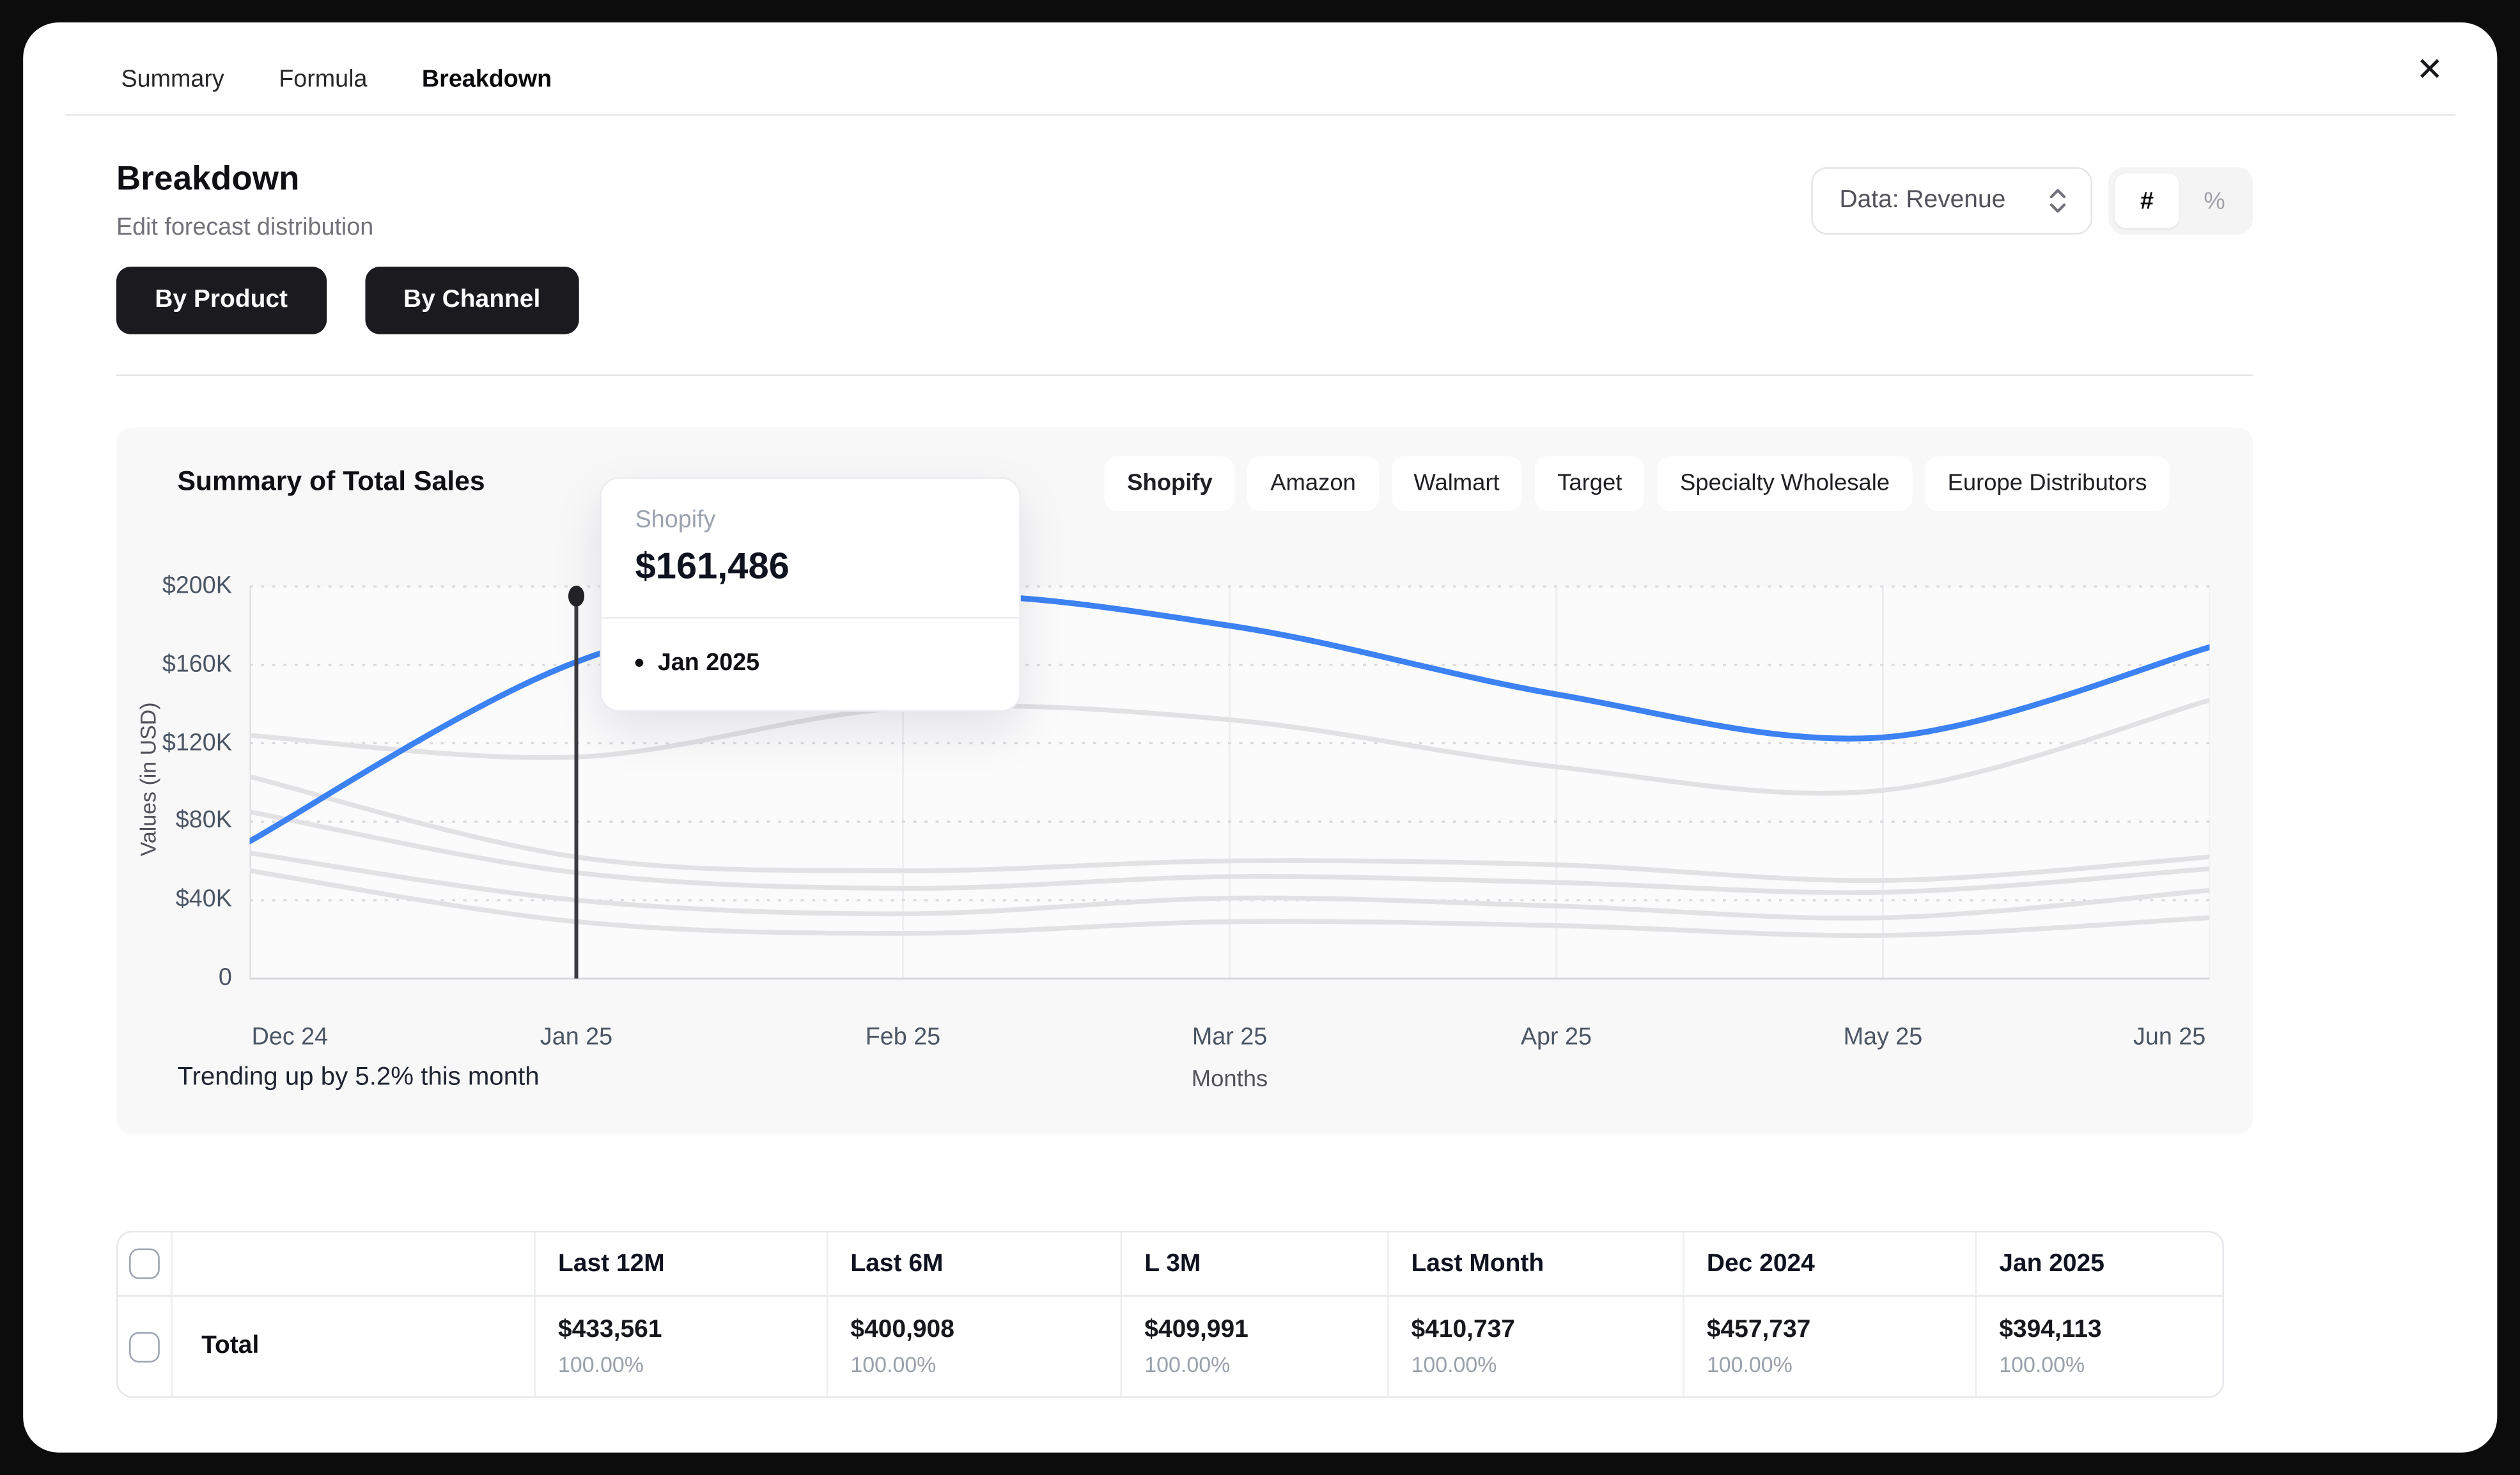 The image size is (2520, 1475). Describe the element at coordinates (1536, 1264) in the screenshot. I see `col-header-last-month: Last Month` at that location.